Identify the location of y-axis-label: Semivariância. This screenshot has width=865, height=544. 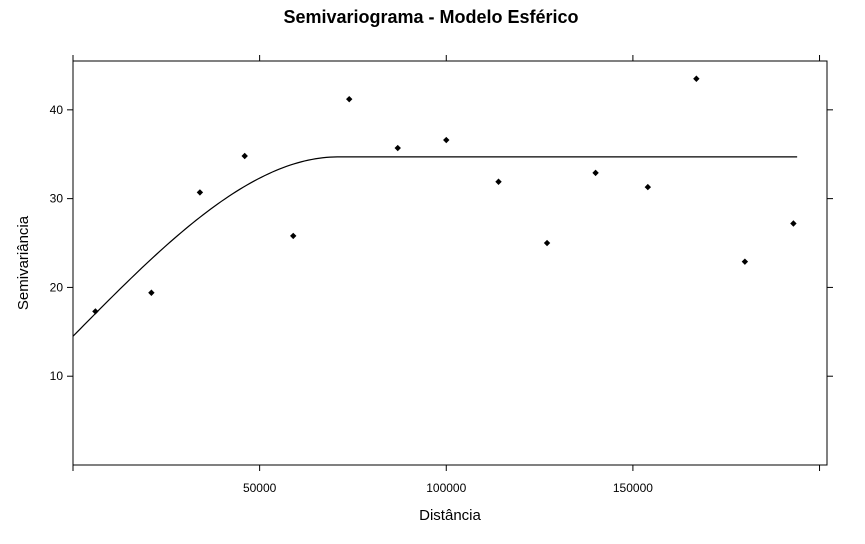
(23, 262).